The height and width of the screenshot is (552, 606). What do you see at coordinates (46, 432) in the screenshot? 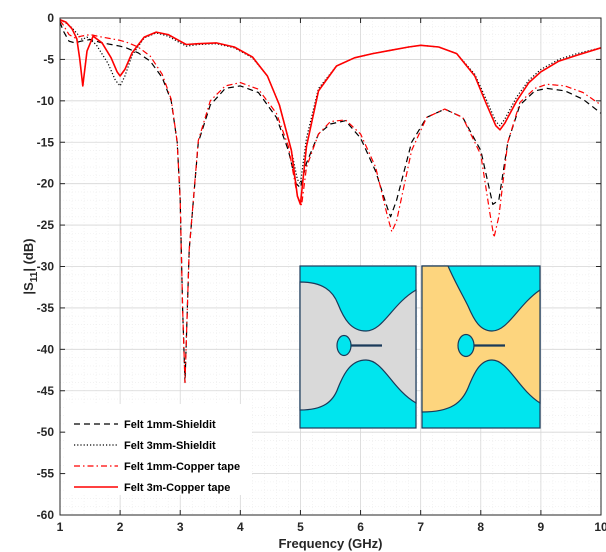
I see `y-tick-label: -50` at bounding box center [46, 432].